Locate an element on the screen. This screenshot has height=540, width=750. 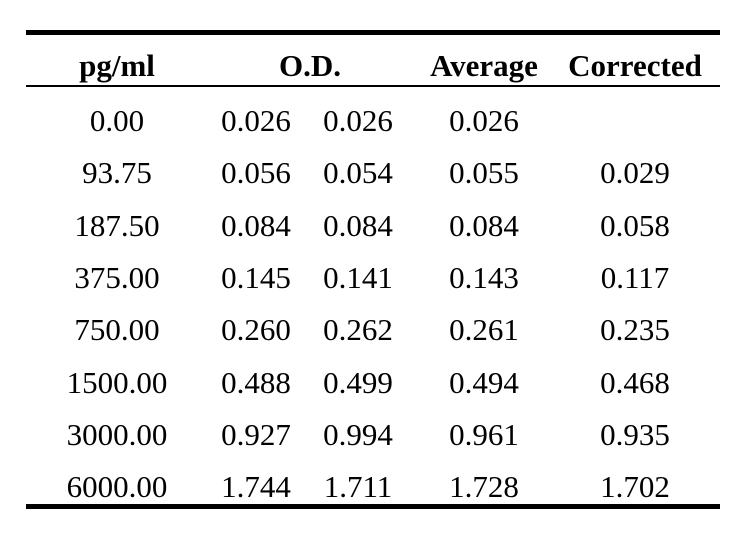
cell-od-2: 0.262 is located at coordinates (358, 330).